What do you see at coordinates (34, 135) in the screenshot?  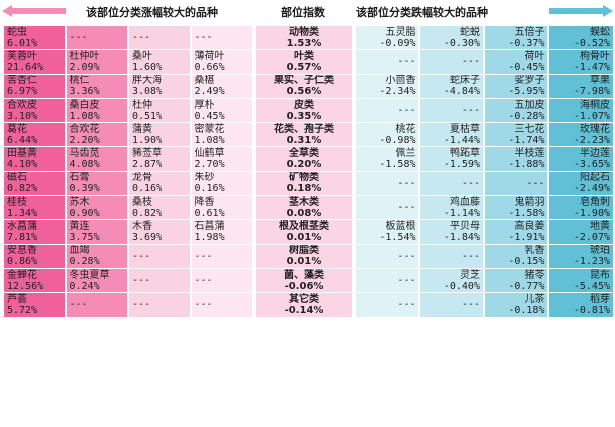 I see `gainer-cell: 葛花 6.44%` at bounding box center [34, 135].